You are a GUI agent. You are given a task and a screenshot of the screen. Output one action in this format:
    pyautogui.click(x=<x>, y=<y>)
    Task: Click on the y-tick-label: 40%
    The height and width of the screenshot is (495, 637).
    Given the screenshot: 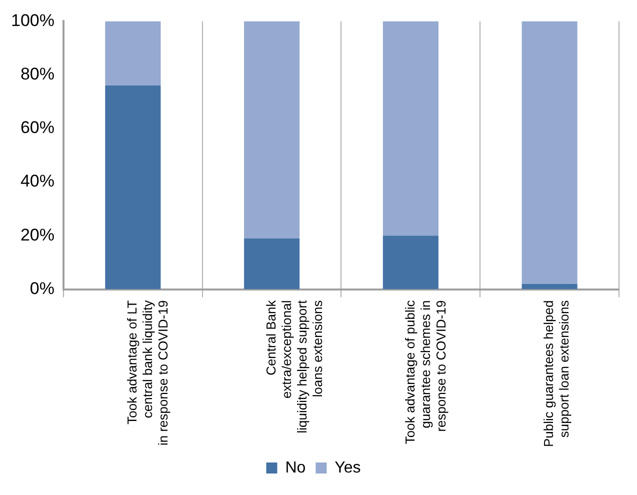 What is the action you would take?
    pyautogui.click(x=37, y=181)
    